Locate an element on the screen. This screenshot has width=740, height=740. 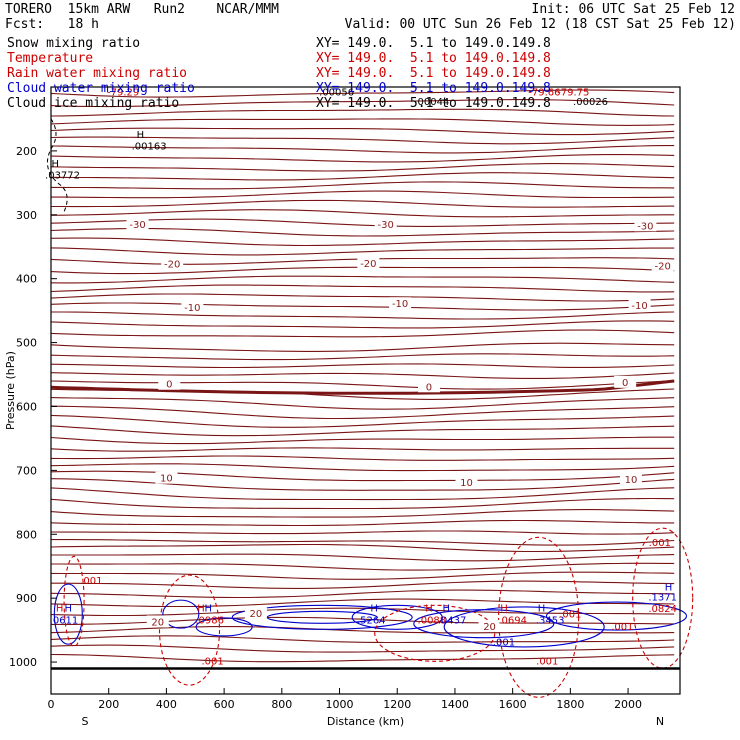
temperature-label: -30 is located at coordinates (137, 225).